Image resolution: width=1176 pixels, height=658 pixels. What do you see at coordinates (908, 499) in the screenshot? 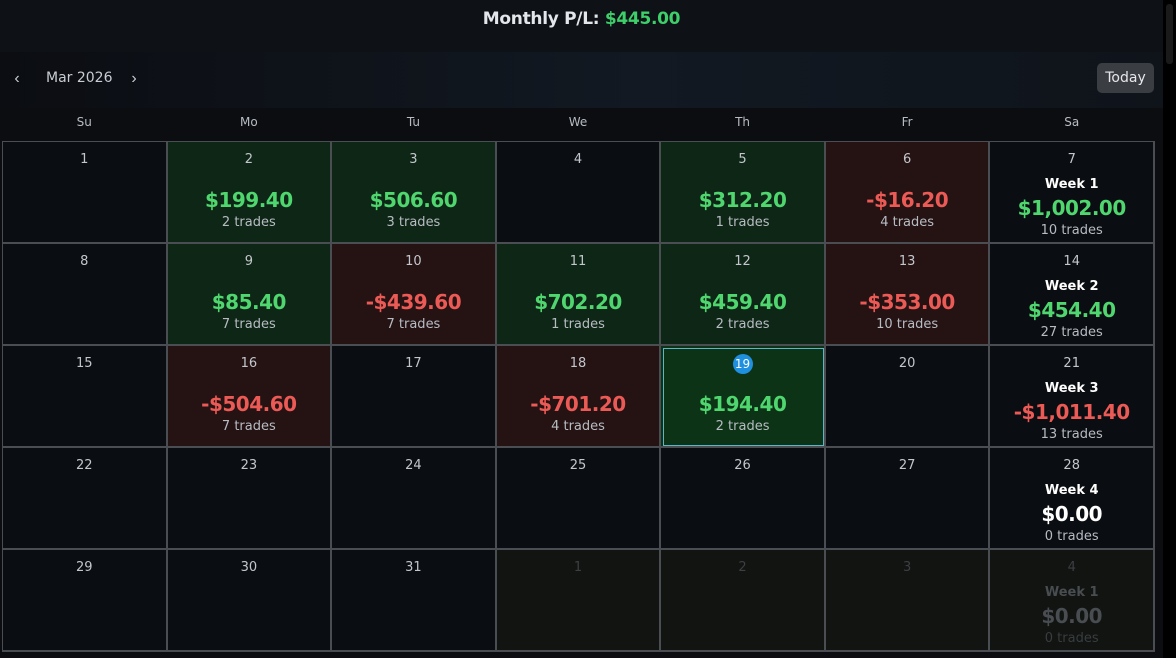
I see `calendar-day-cell: 27` at bounding box center [908, 499].